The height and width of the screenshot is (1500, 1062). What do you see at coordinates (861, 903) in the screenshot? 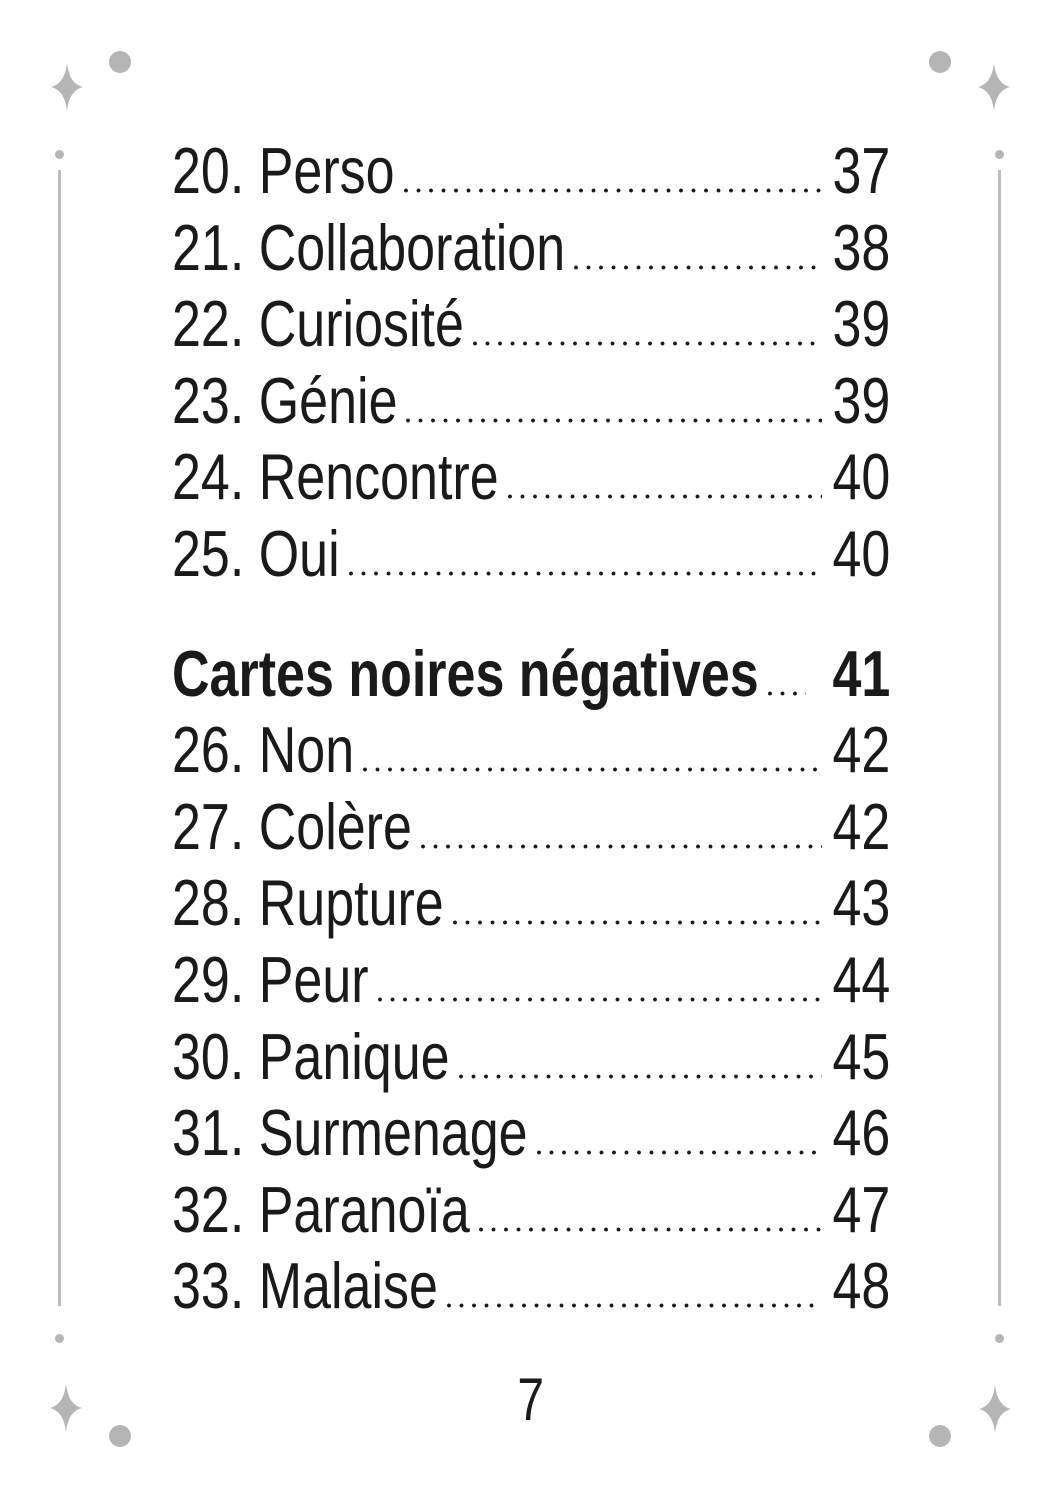
I see `toc-entry-page: 43` at bounding box center [861, 903].